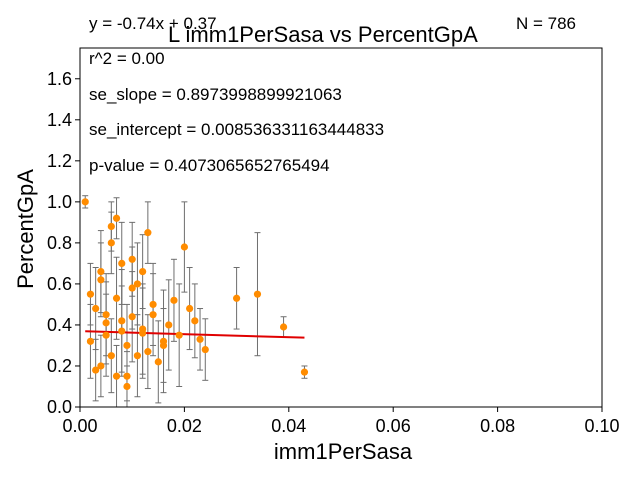  I want to click on x-tick-label: 0.02, so click(184, 426).